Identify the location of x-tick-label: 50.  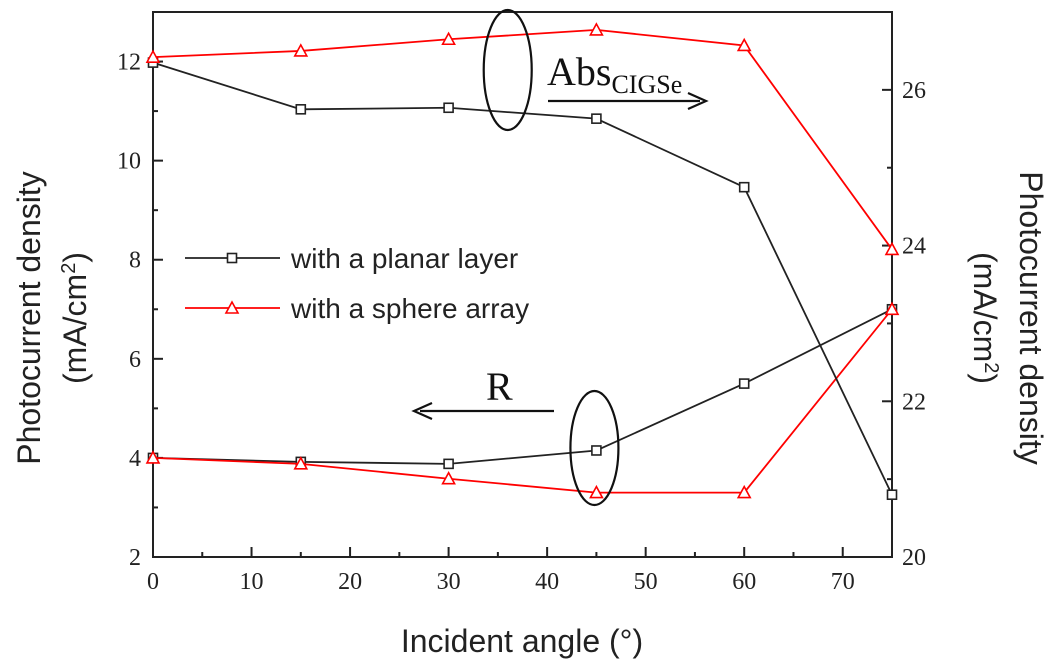
(646, 582).